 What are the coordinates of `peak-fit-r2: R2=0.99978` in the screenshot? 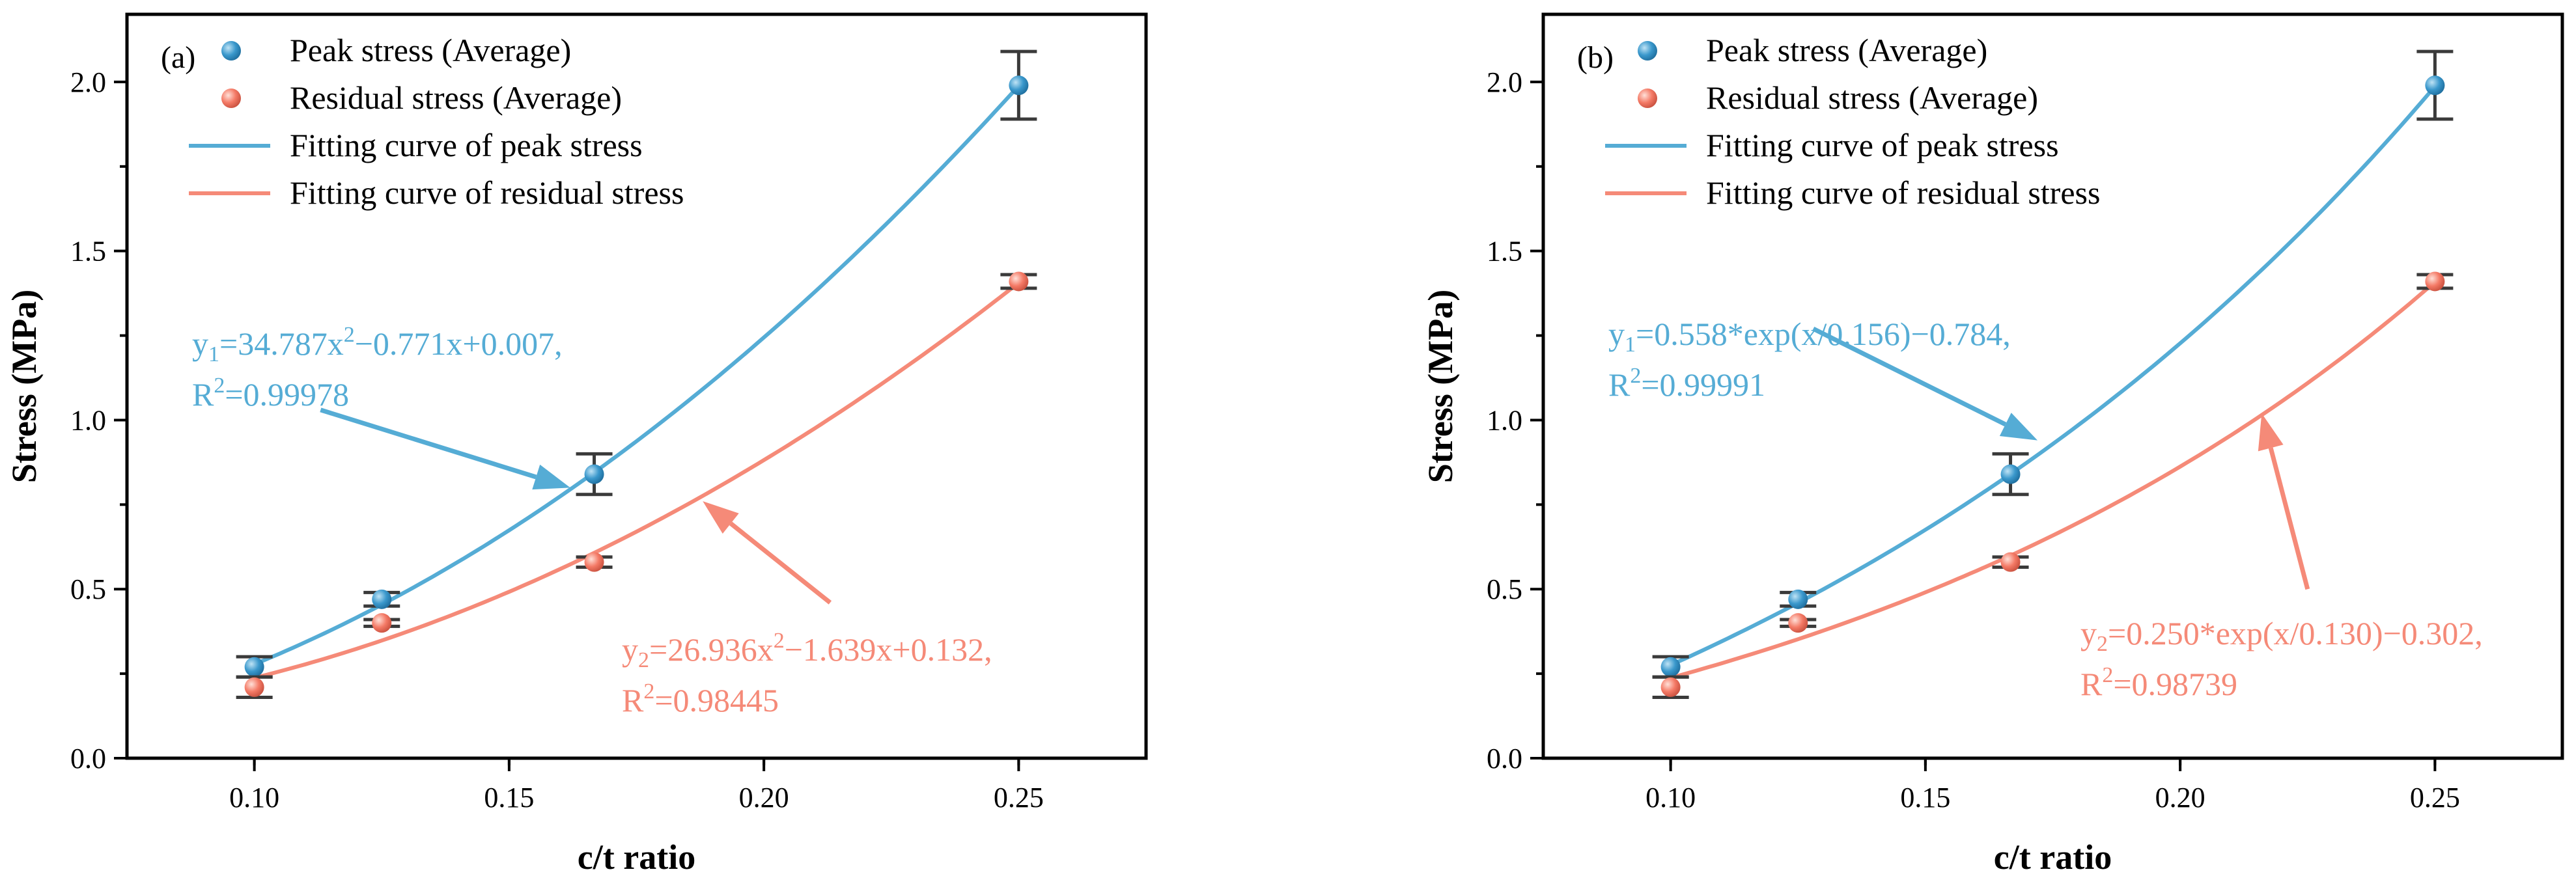 It's located at (271, 393).